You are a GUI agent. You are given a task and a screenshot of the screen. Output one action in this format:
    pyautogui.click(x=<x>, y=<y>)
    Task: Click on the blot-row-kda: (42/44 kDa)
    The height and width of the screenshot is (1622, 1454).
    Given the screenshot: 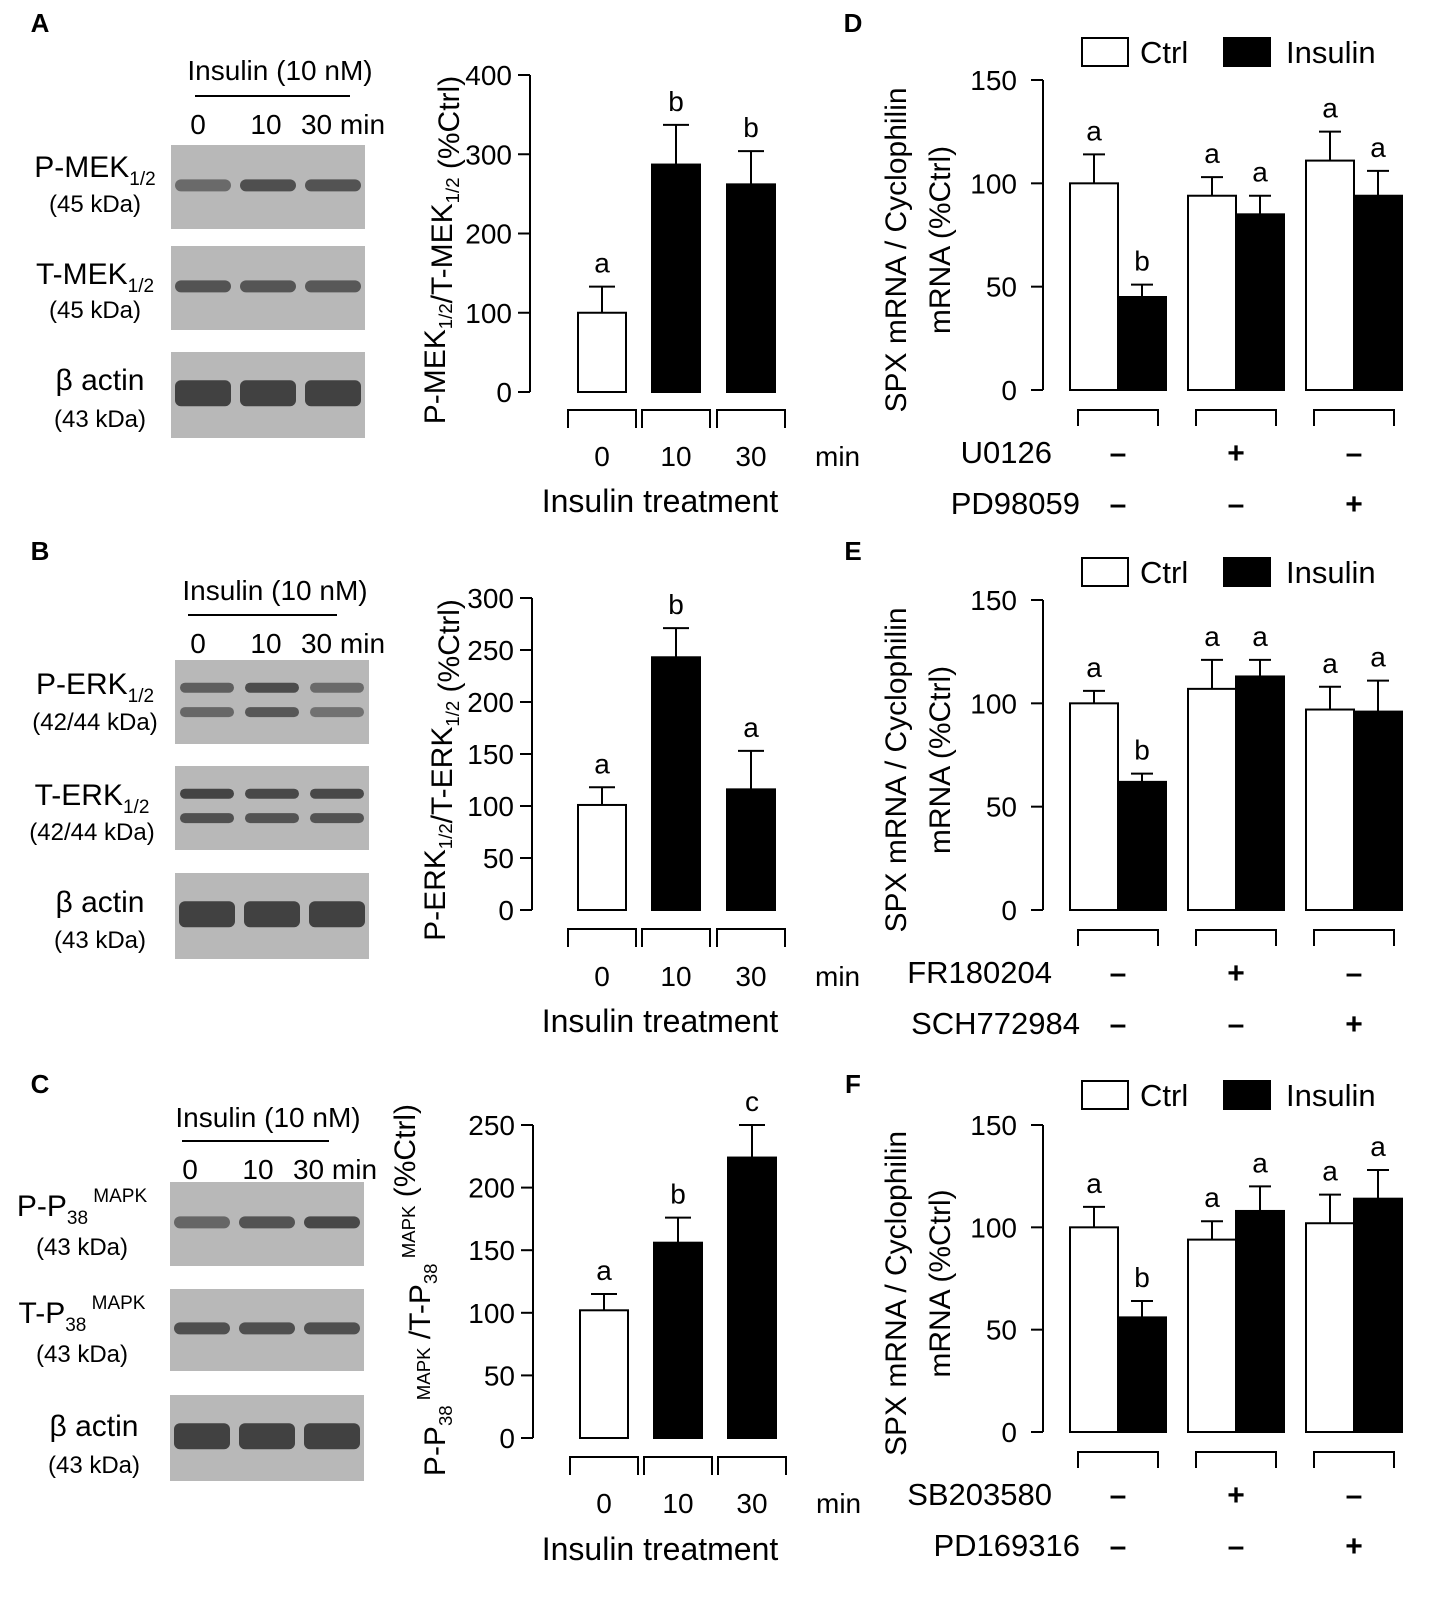 What is the action you would take?
    pyautogui.click(x=91, y=832)
    